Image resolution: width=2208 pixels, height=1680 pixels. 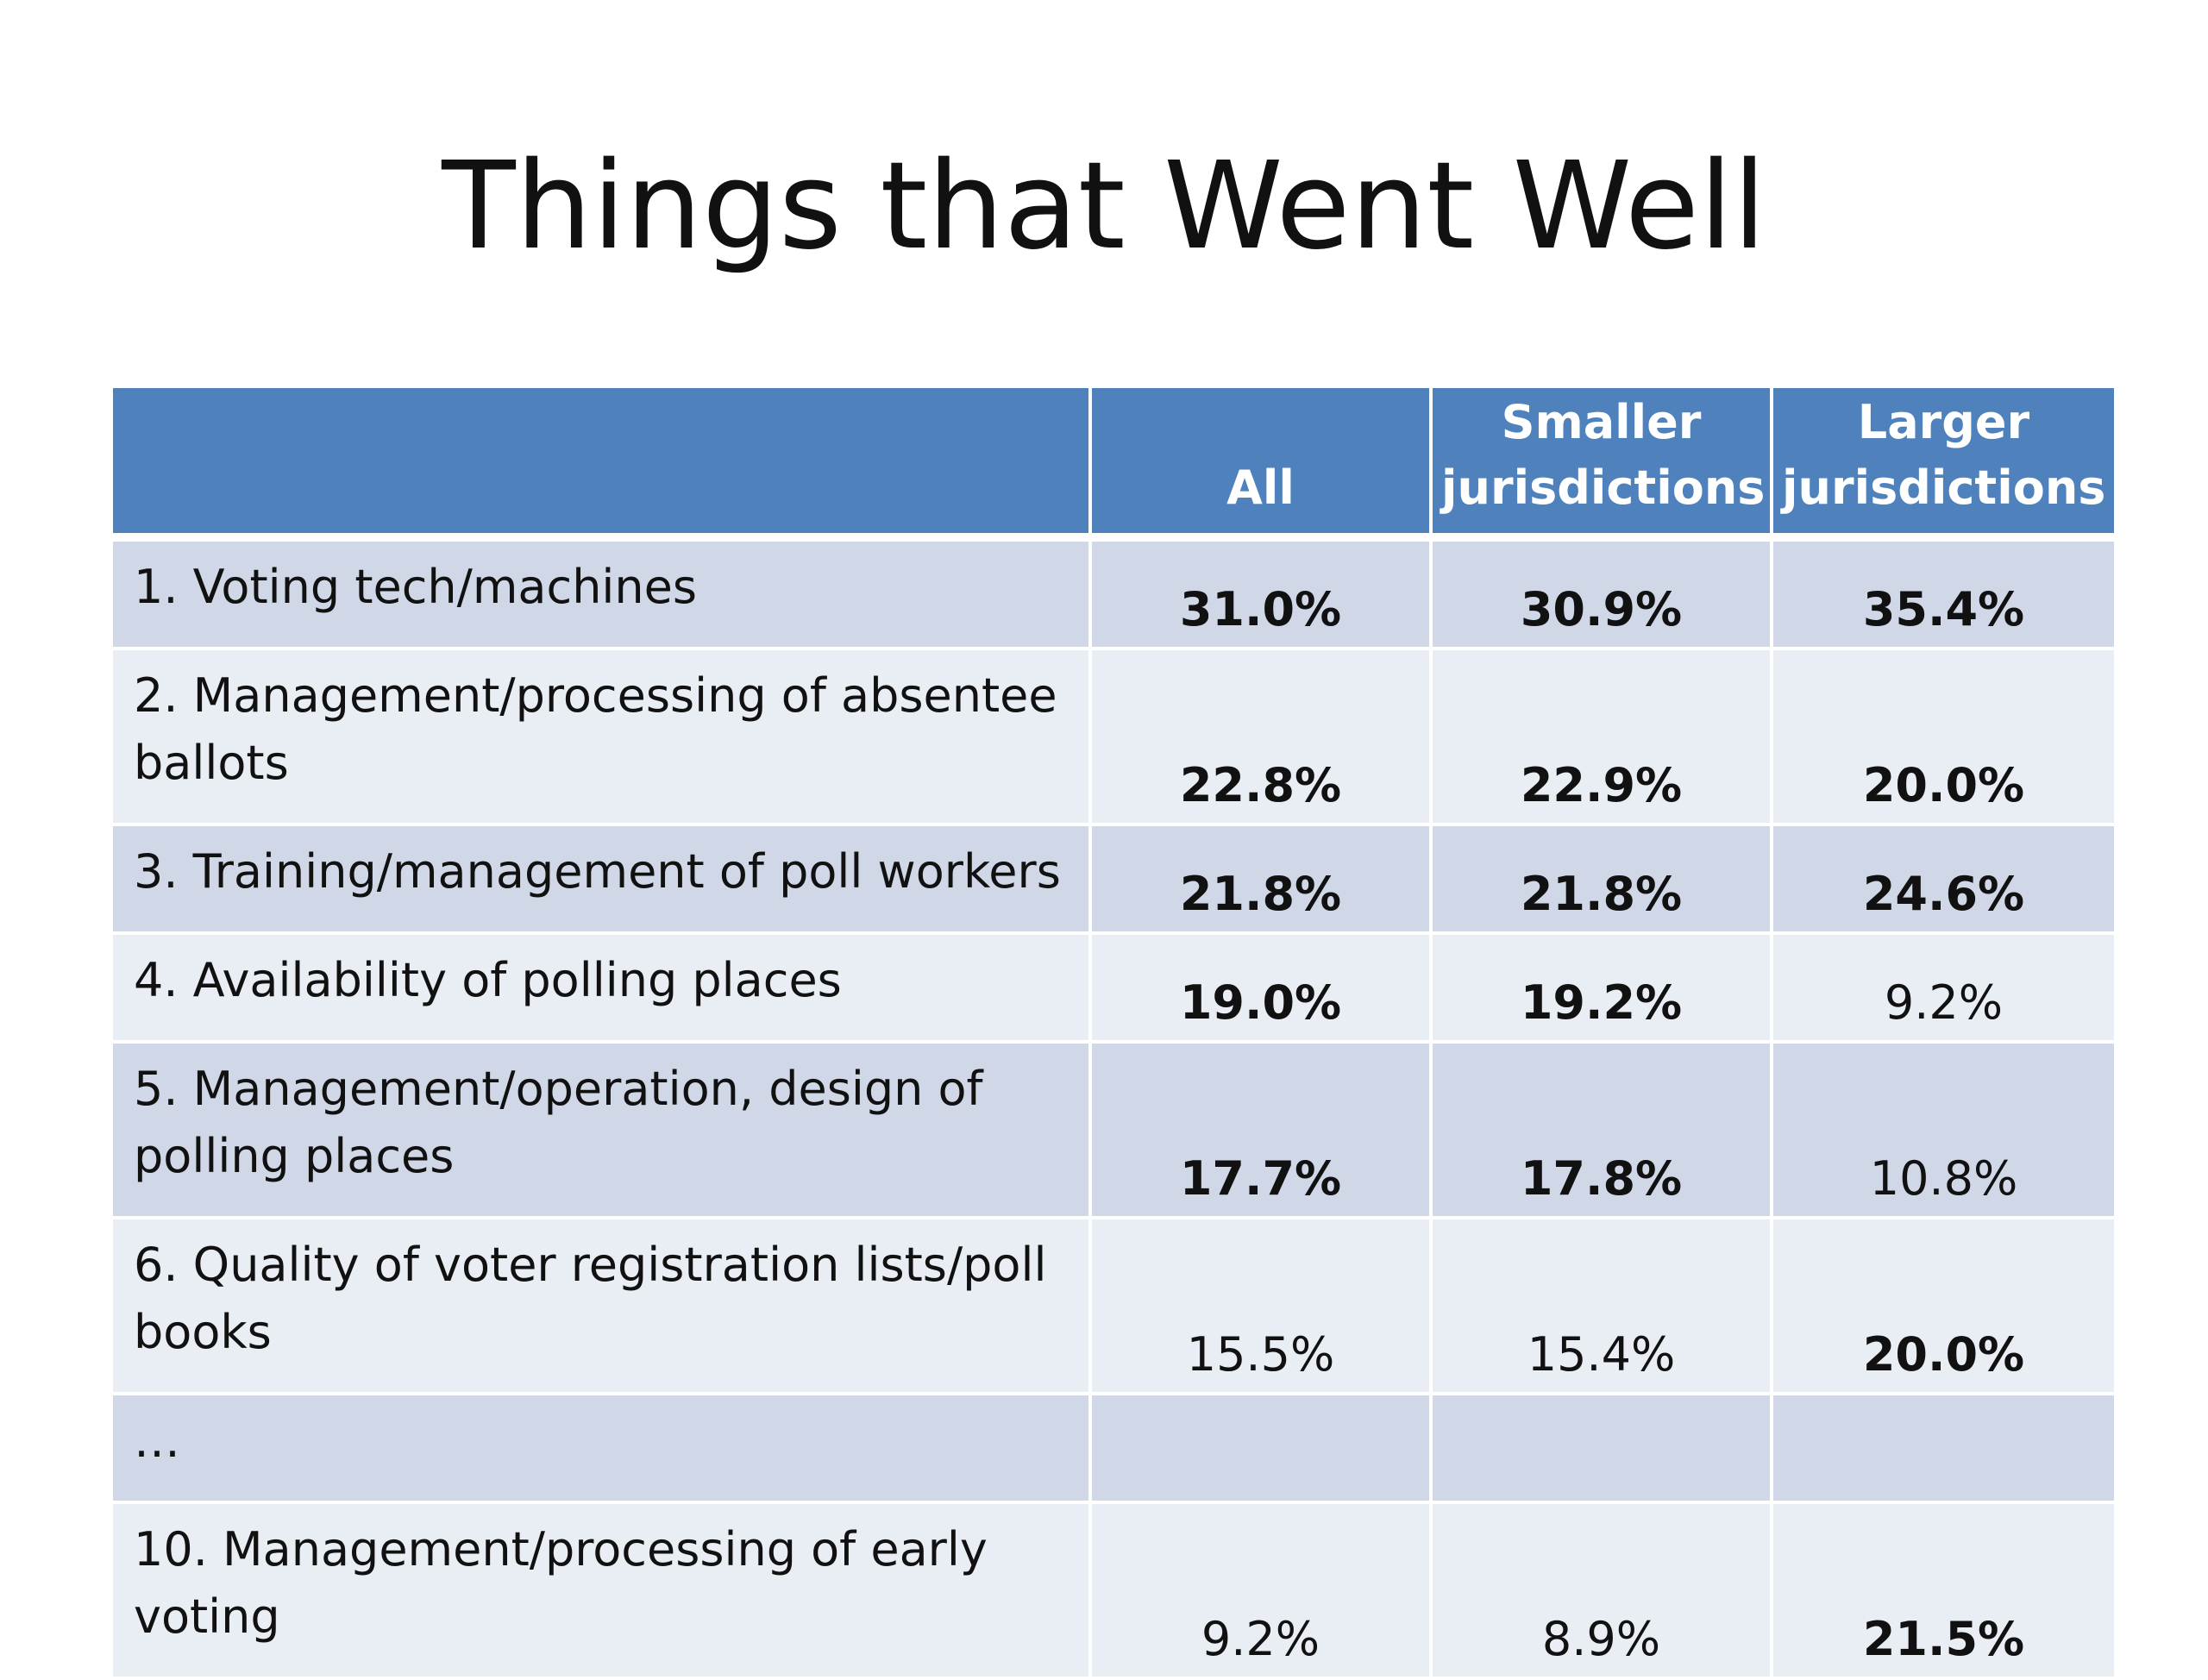 I want to click on row-larger-value: 24.6%, so click(x=1944, y=881).